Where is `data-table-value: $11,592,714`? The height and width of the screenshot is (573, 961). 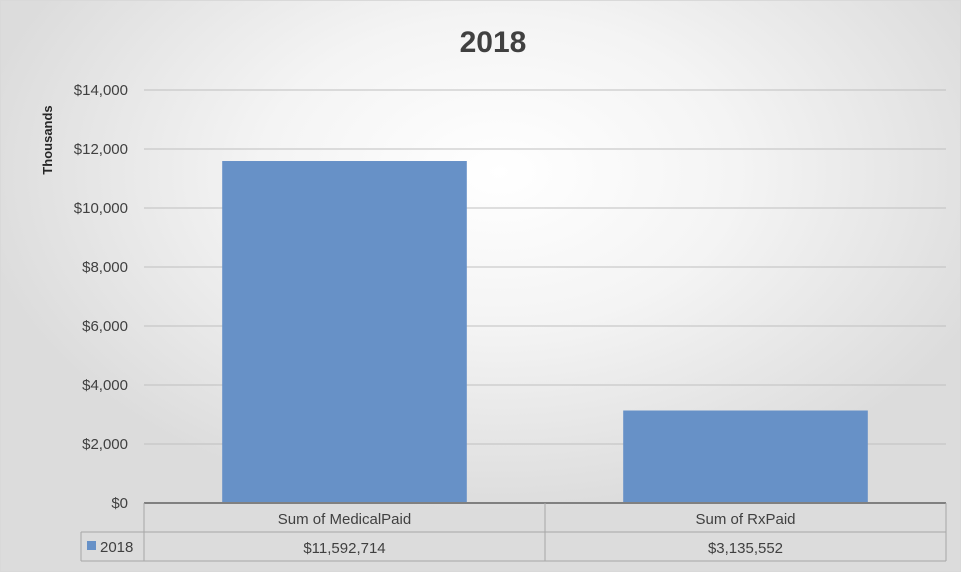 data-table-value: $11,592,714 is located at coordinates (344, 548).